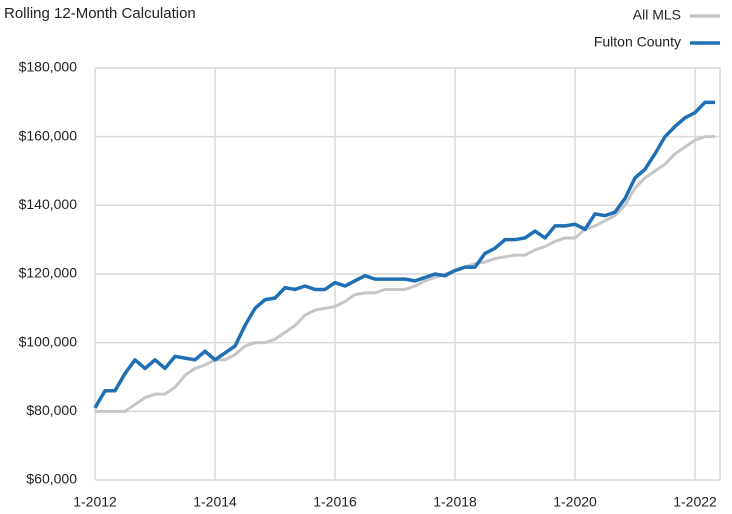 The image size is (732, 514). I want to click on x-tick-label: 1-2022, so click(695, 502).